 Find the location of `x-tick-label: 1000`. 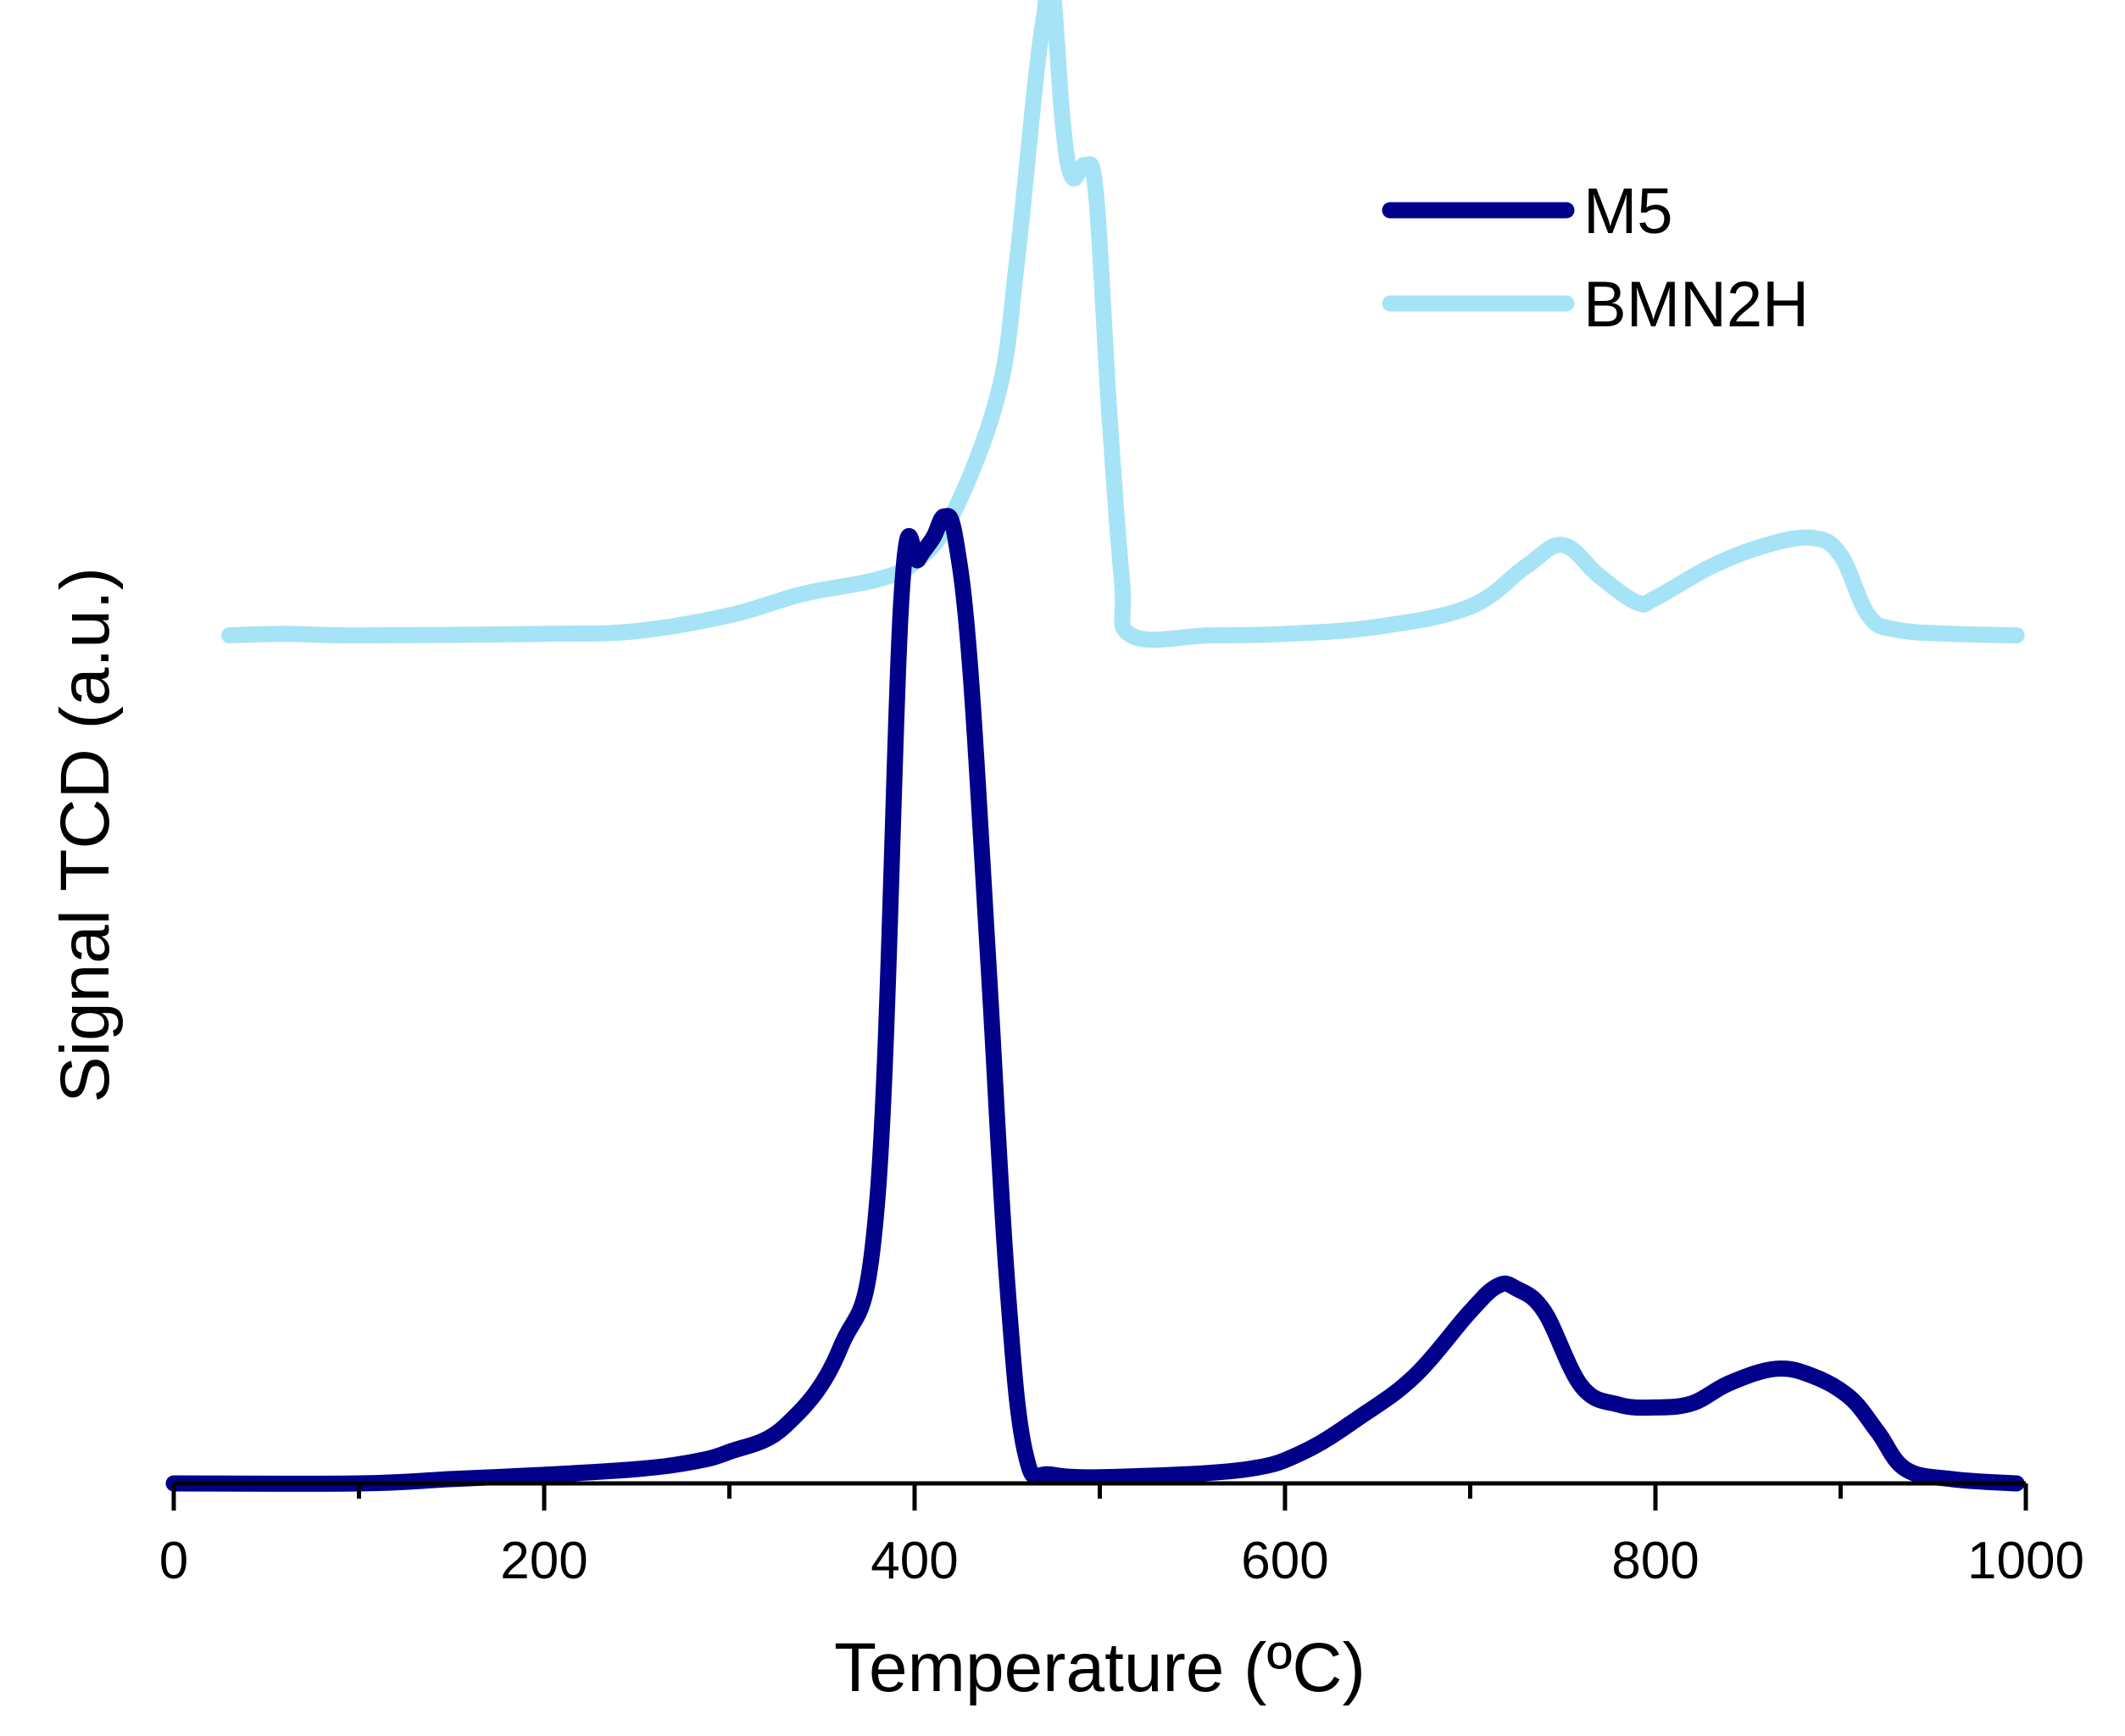

x-tick-label: 1000 is located at coordinates (2026, 1561).